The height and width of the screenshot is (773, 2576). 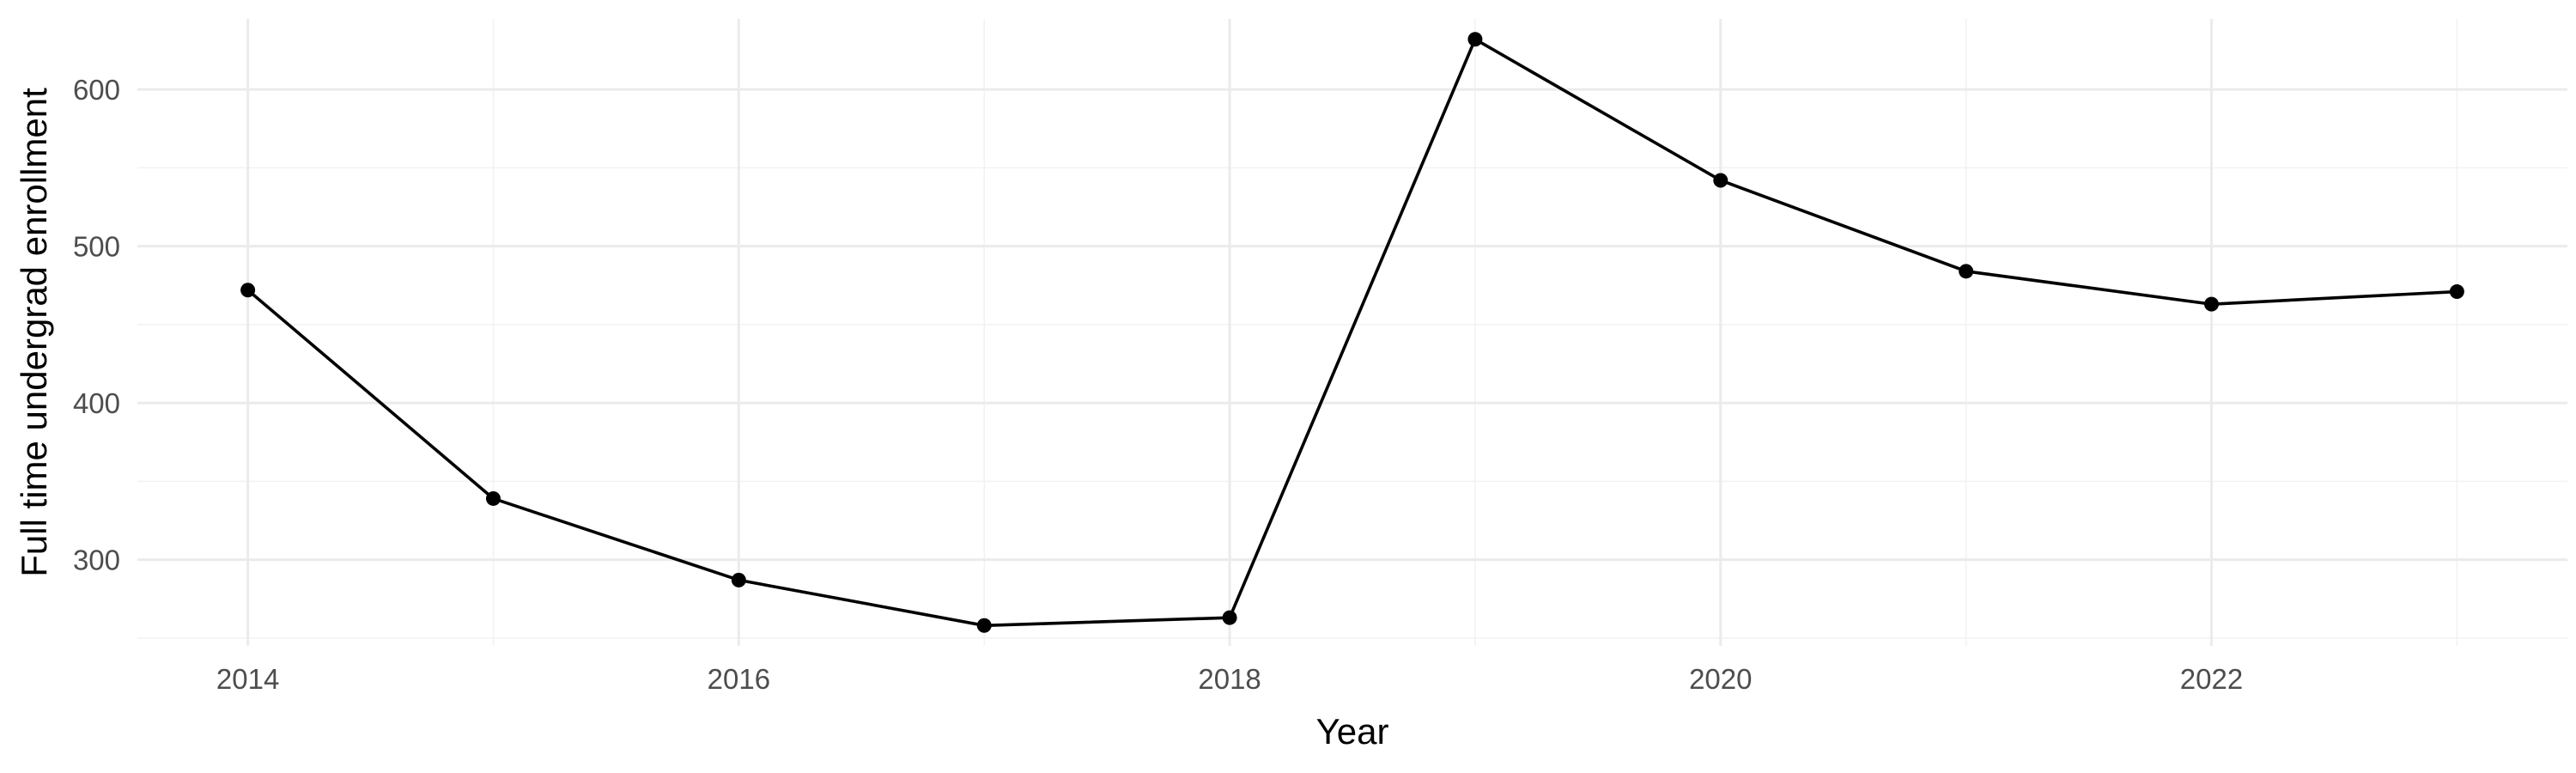 What do you see at coordinates (96, 90) in the screenshot?
I see `y-tick-label: 600` at bounding box center [96, 90].